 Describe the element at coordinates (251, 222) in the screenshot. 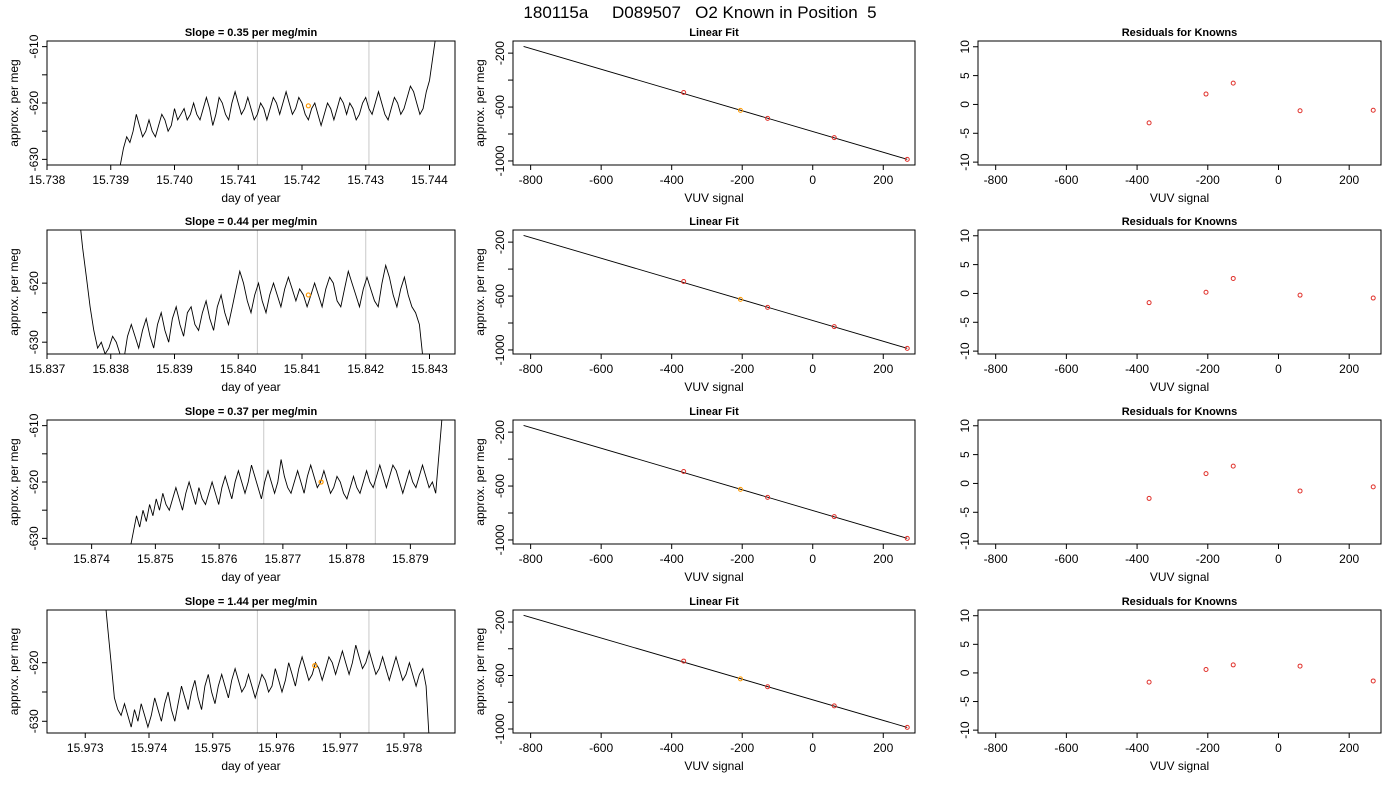

I see `chart-title: Slope = 0.44 per meg/min` at that location.